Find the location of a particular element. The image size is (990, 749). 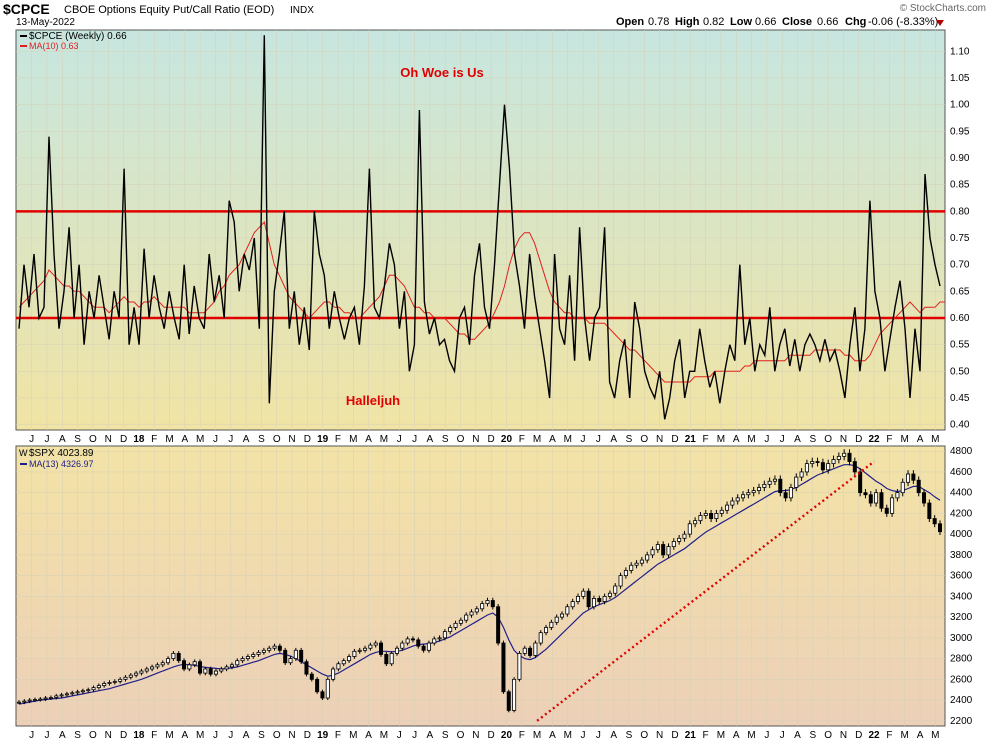

y-tick-label: 0.45 is located at coordinates (960, 398).